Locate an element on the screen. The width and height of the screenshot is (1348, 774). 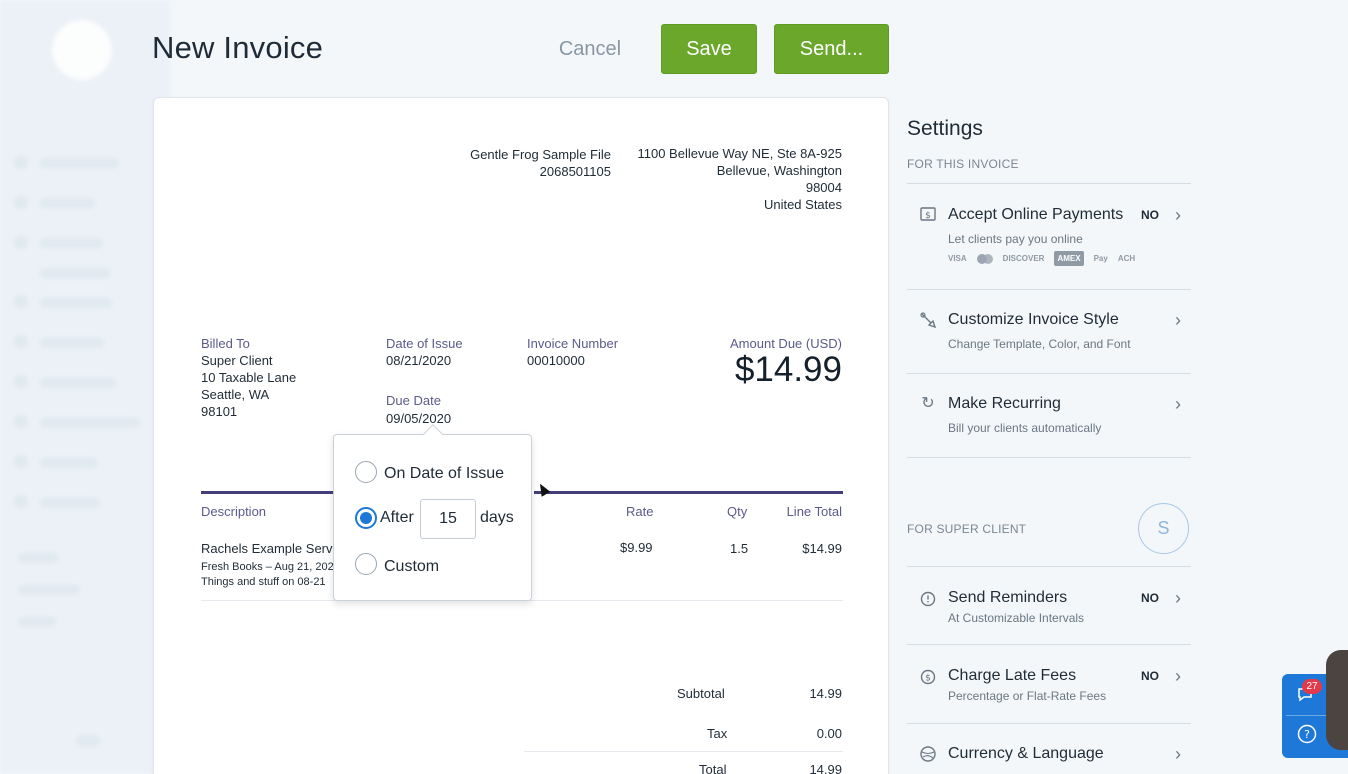
client-avatar: S is located at coordinates (1163, 528).